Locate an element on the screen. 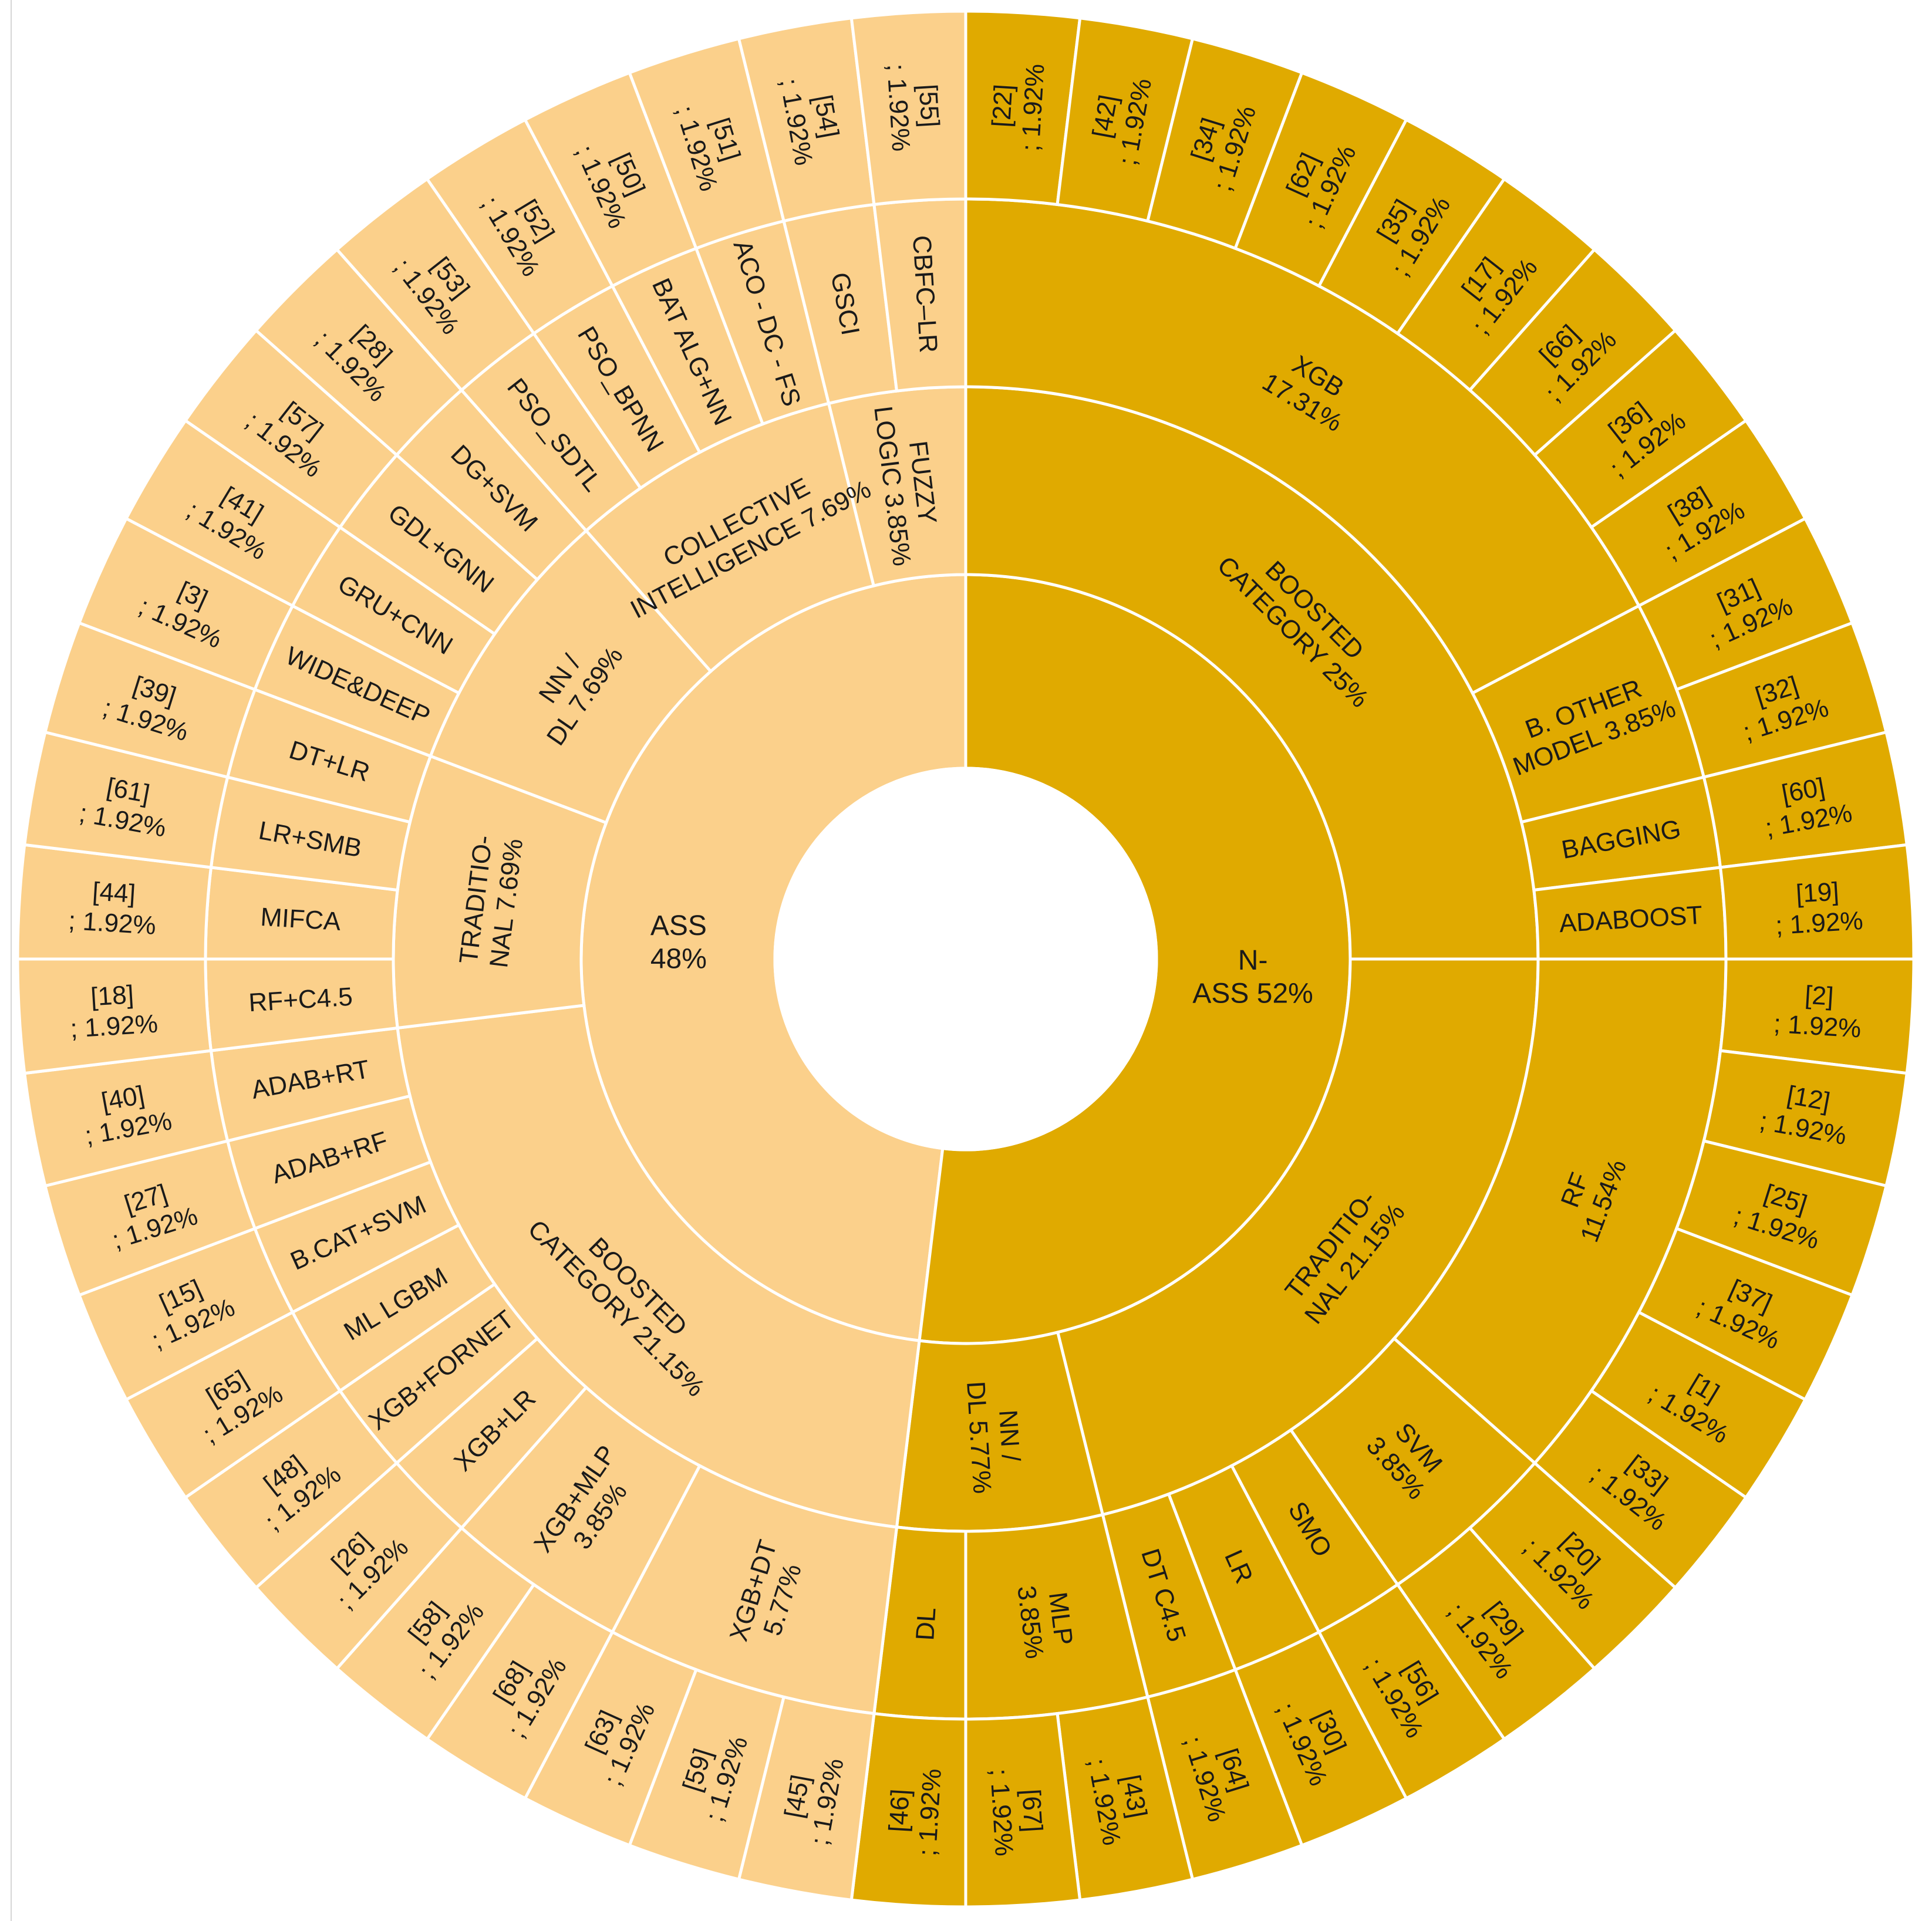 Image resolution: width=1932 pixels, height=1921 pixels. label-ring3-19-1-92: [19]; 1.92% is located at coordinates (1818, 908).